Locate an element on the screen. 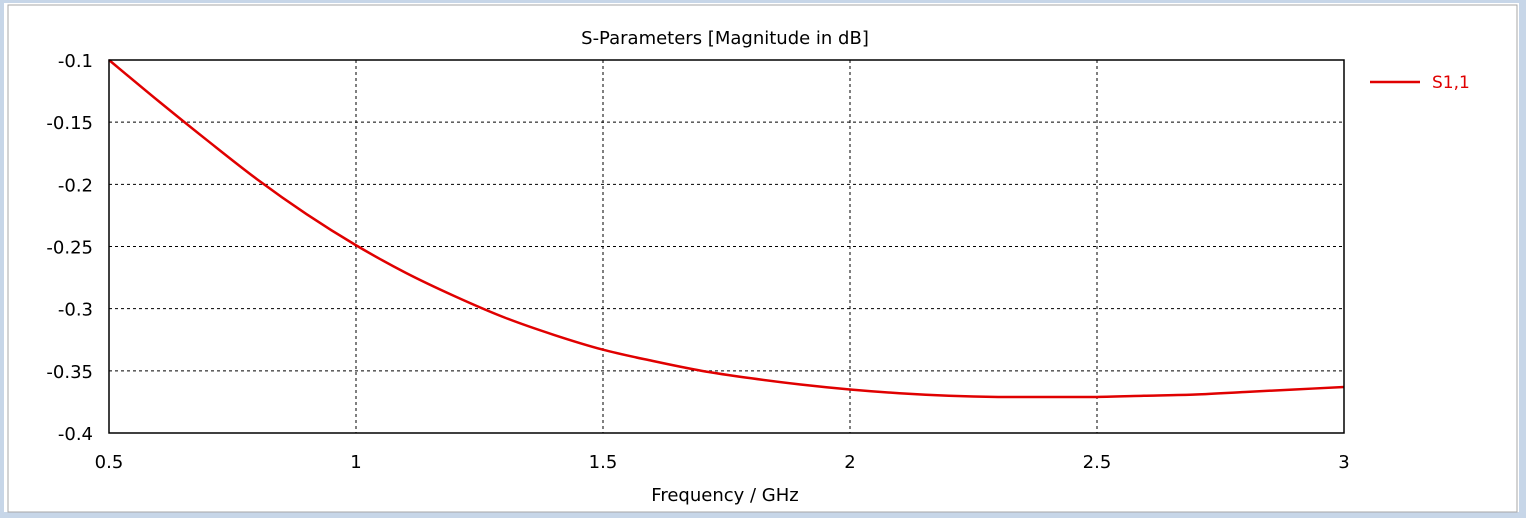 The width and height of the screenshot is (1526, 522). left-window-border is located at coordinates (2, 259).